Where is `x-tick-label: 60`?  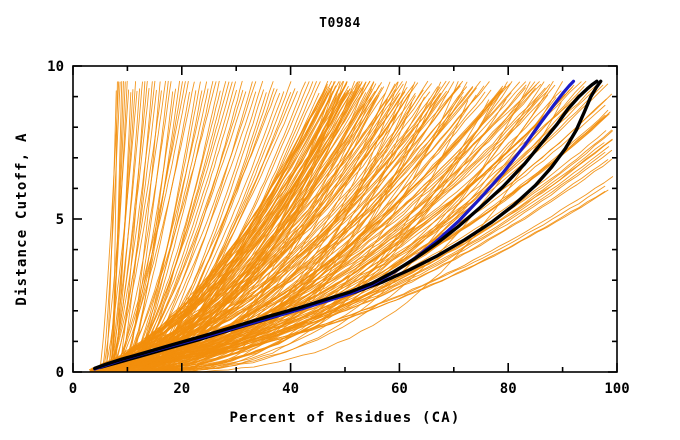 x-tick-label: 60 is located at coordinates (399, 389).